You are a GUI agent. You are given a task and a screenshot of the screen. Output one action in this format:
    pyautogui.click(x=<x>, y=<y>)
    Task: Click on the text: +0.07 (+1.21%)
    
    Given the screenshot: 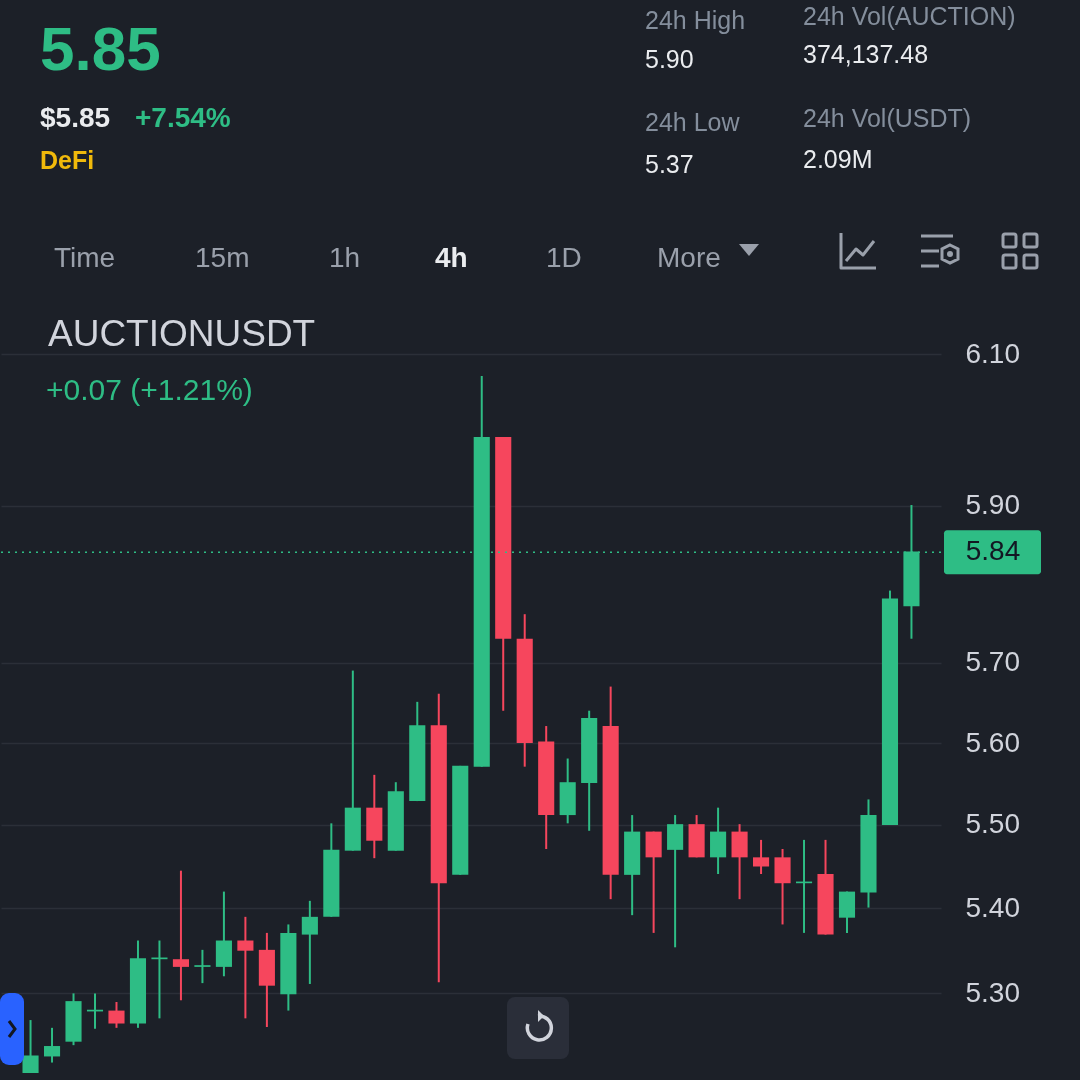 What is the action you would take?
    pyautogui.click(x=149, y=389)
    